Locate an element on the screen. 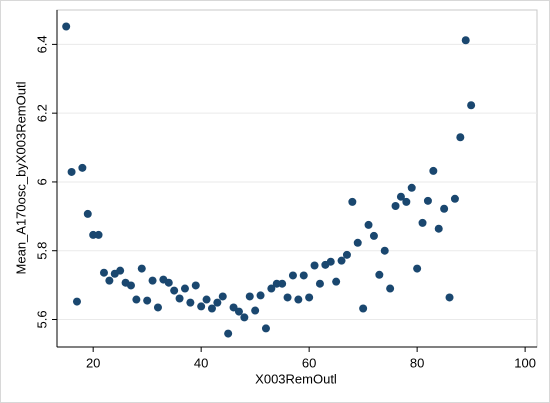 This screenshot has width=550, height=403. y-axis-title: Mean_A170osc_byX003RemOutl is located at coordinates (20, 177).